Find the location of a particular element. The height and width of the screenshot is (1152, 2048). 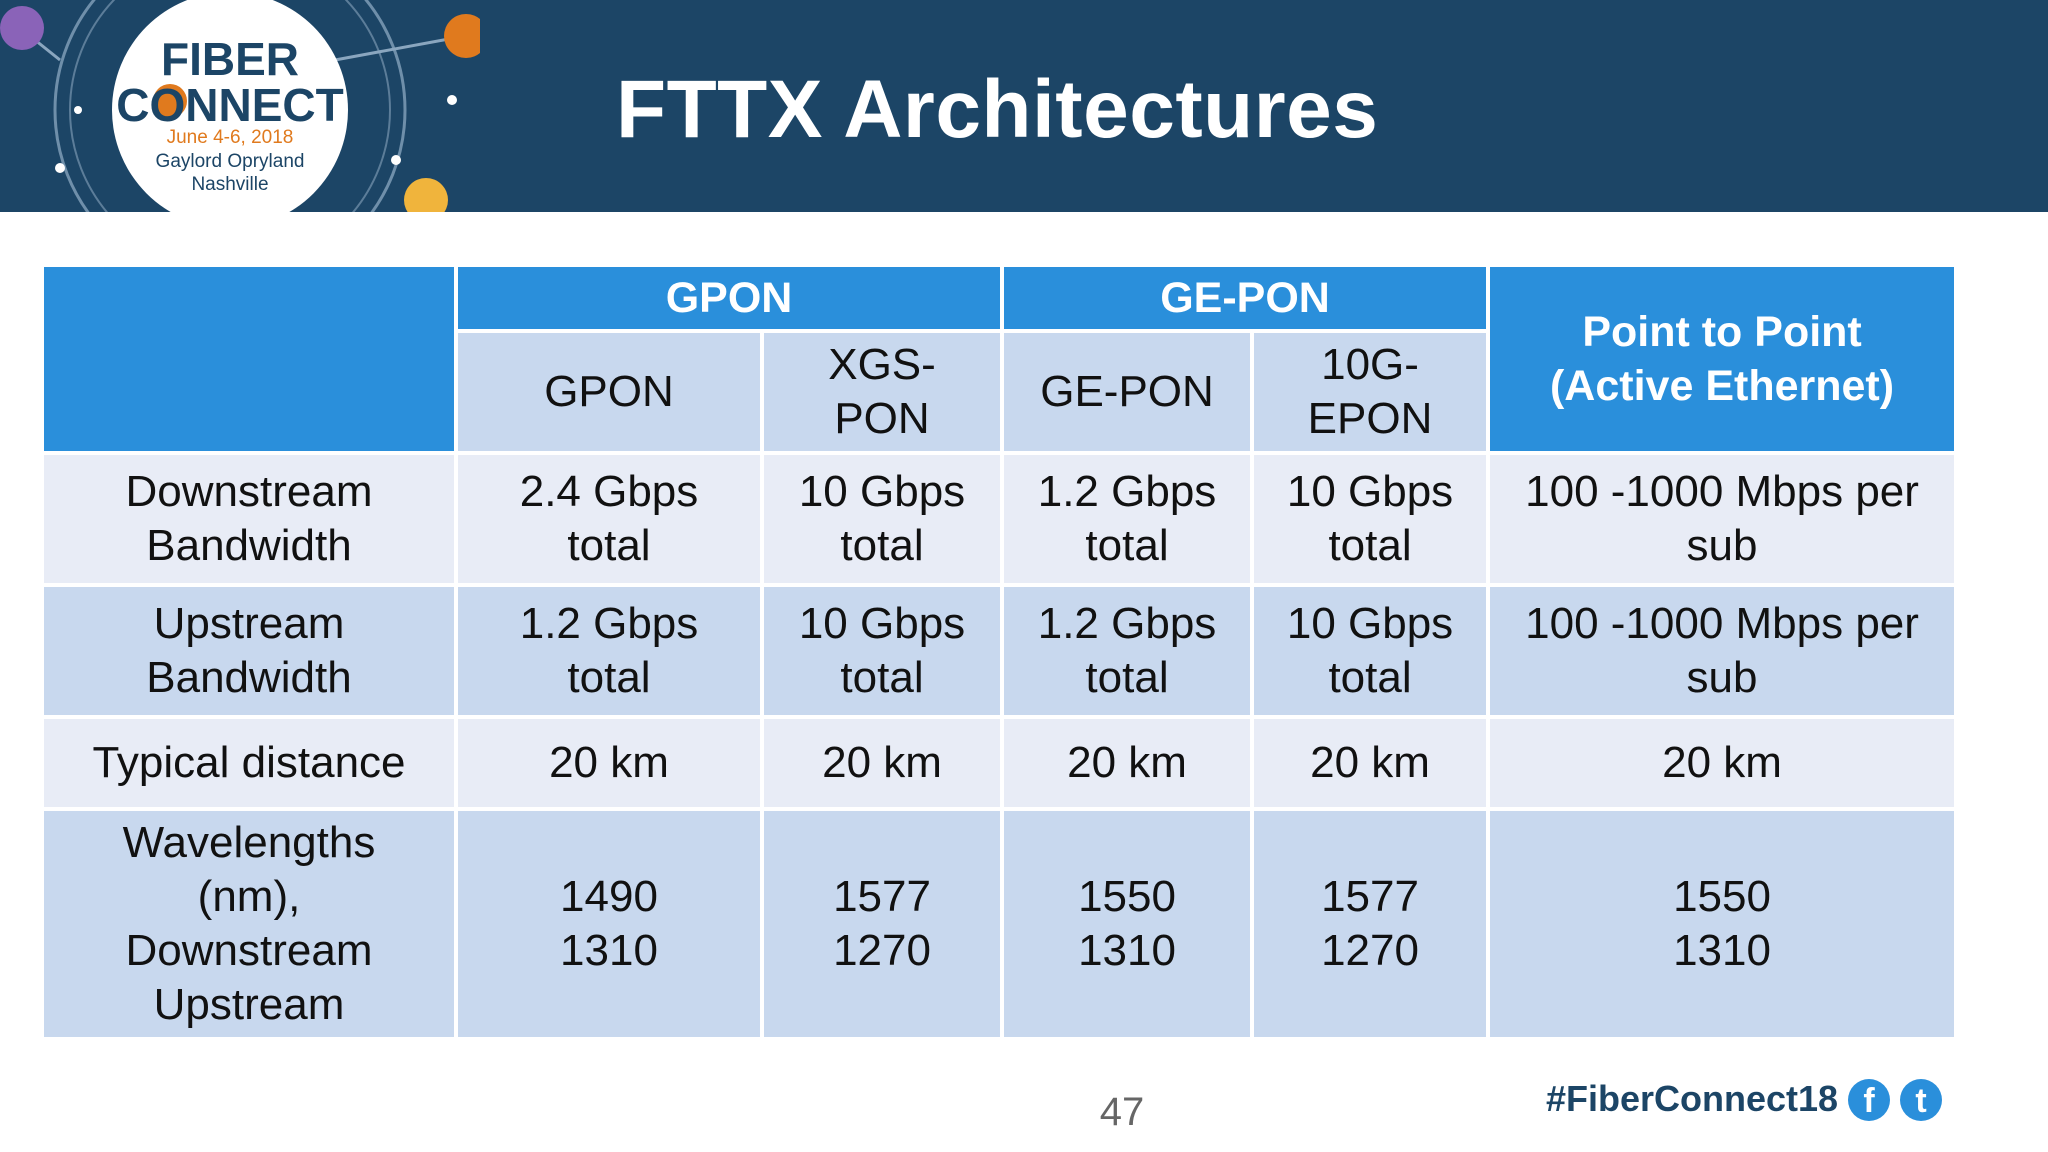

sub-header-10g-epon: 10G- EPON is located at coordinates (1370, 392).